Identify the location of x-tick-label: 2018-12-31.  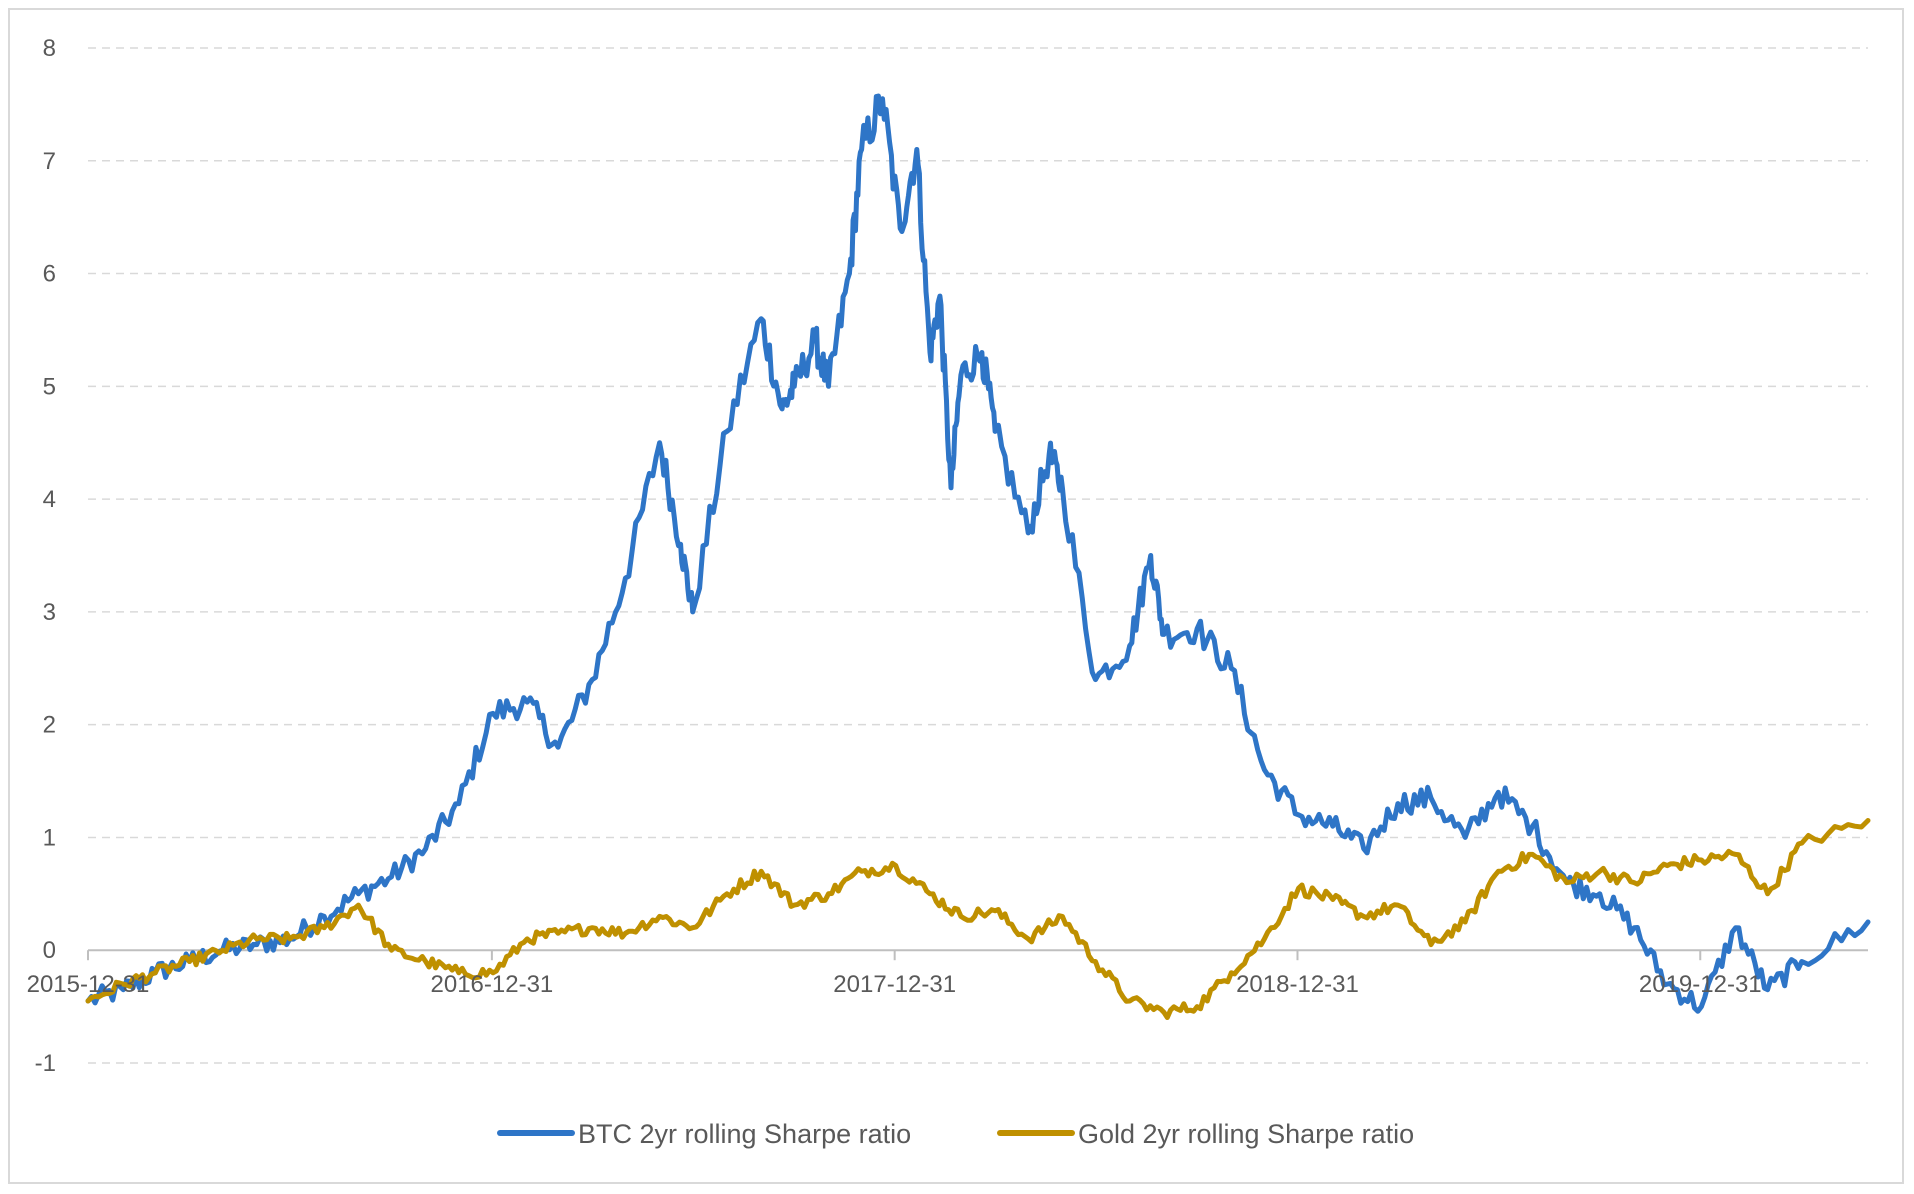
(1297, 984).